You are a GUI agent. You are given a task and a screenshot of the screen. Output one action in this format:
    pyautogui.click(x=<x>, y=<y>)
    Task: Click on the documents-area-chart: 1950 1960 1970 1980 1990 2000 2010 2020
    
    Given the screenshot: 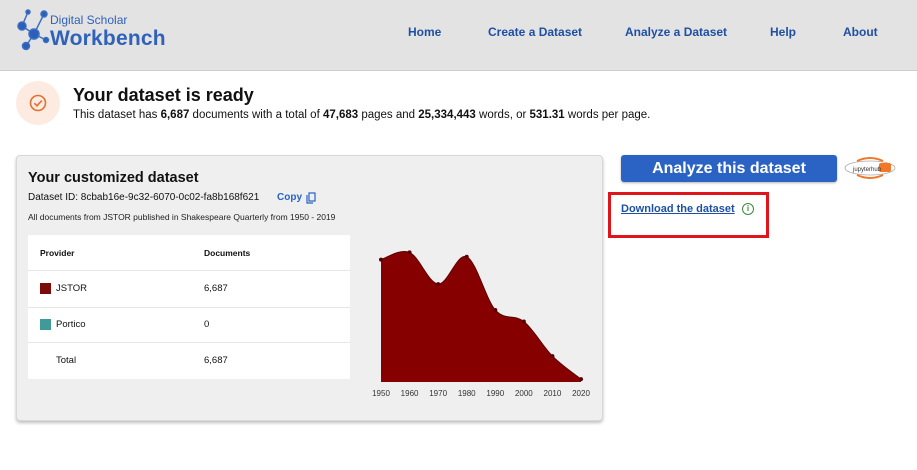 What is the action you would take?
    pyautogui.click(x=481, y=324)
    